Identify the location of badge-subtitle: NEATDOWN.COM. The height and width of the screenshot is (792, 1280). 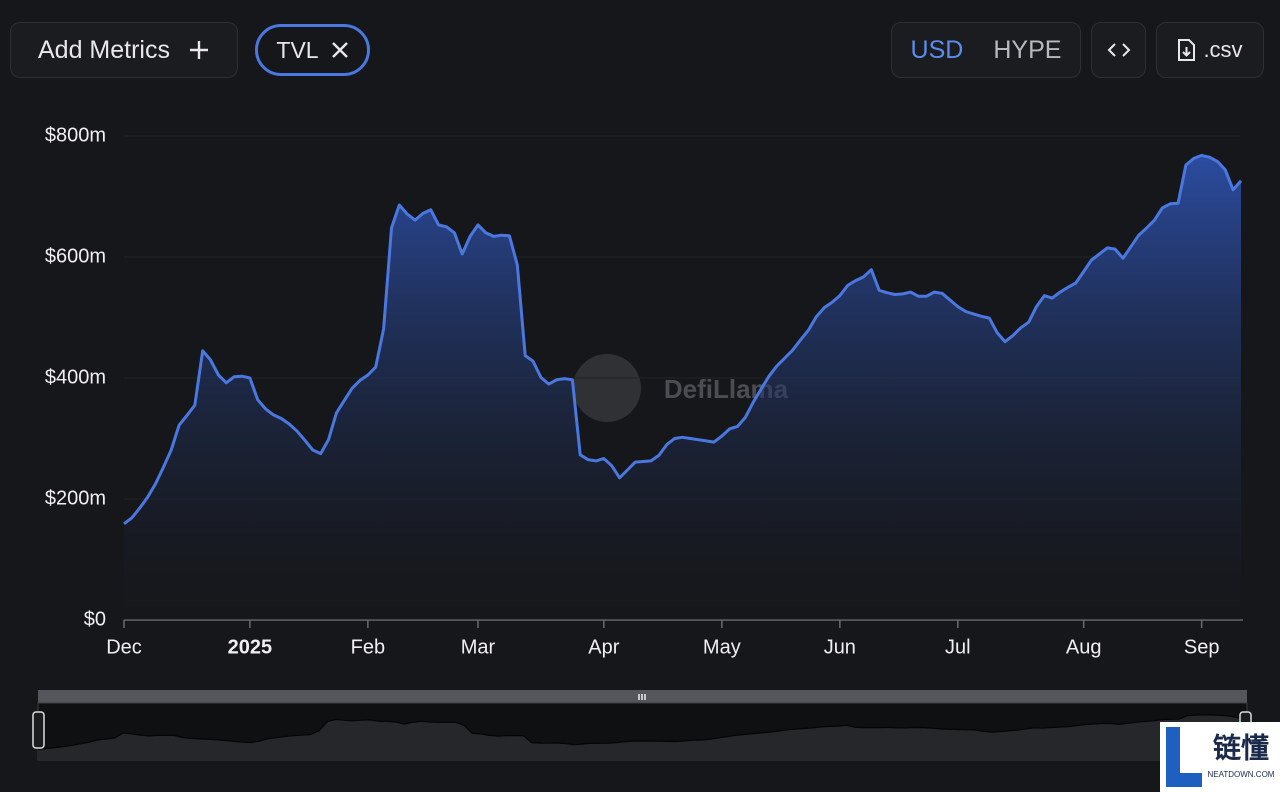
(1241, 774).